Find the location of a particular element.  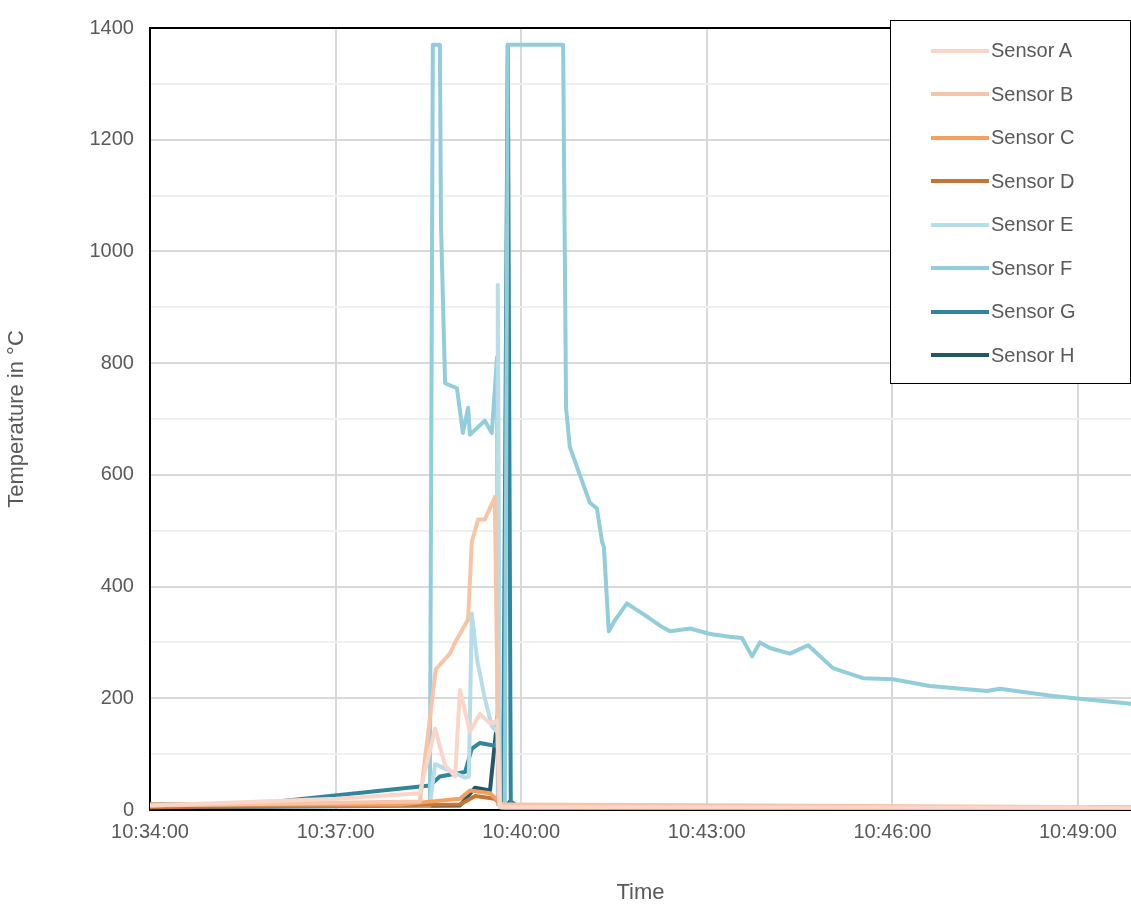

legend-label: Sensor F is located at coordinates (1032, 268).